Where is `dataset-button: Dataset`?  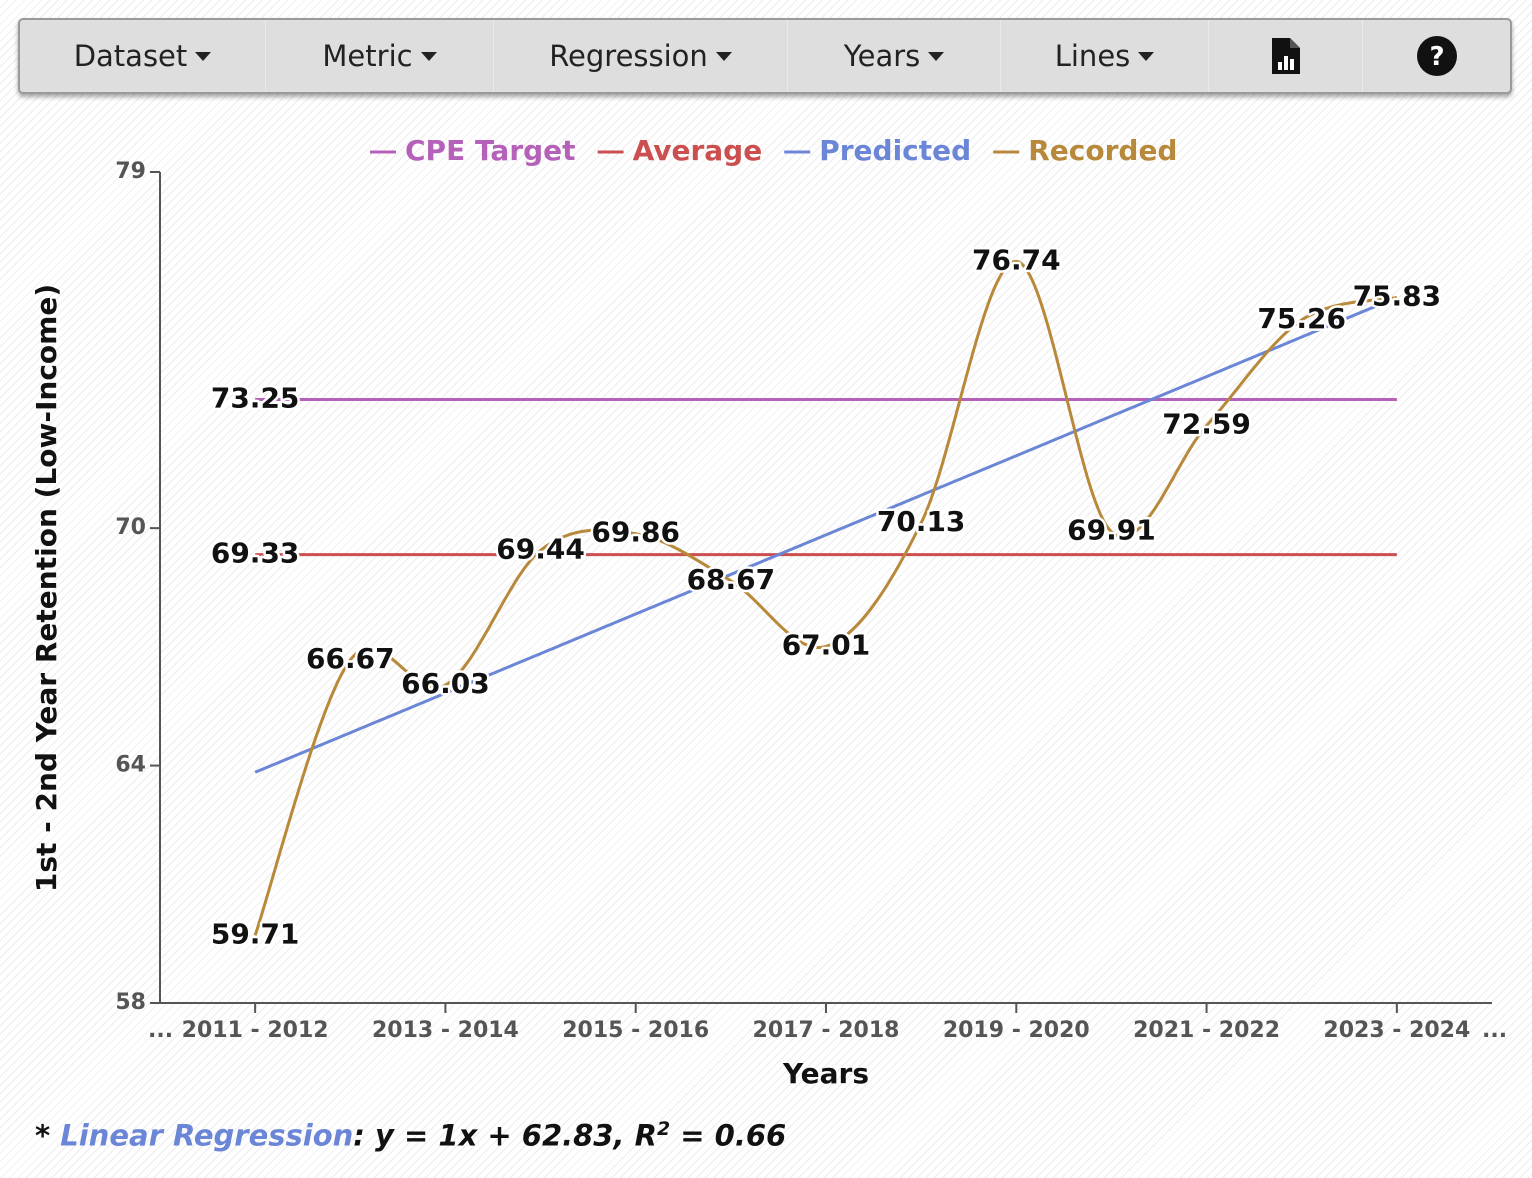
dataset-button: Dataset is located at coordinates (143, 56).